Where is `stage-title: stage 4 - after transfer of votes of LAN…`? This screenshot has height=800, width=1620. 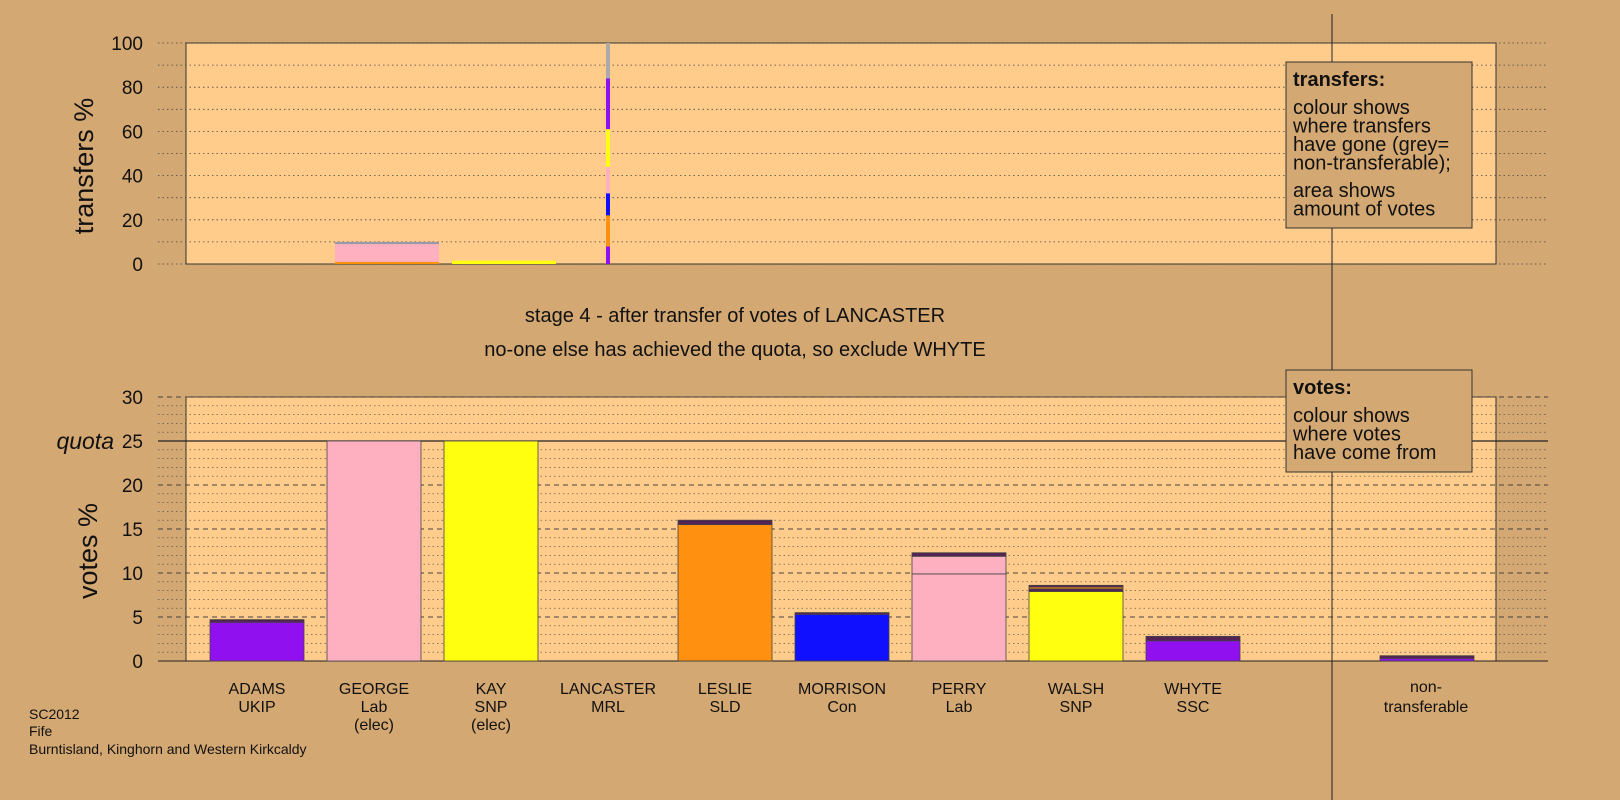
stage-title: stage 4 - after transfer of votes of LAN… is located at coordinates (735, 316).